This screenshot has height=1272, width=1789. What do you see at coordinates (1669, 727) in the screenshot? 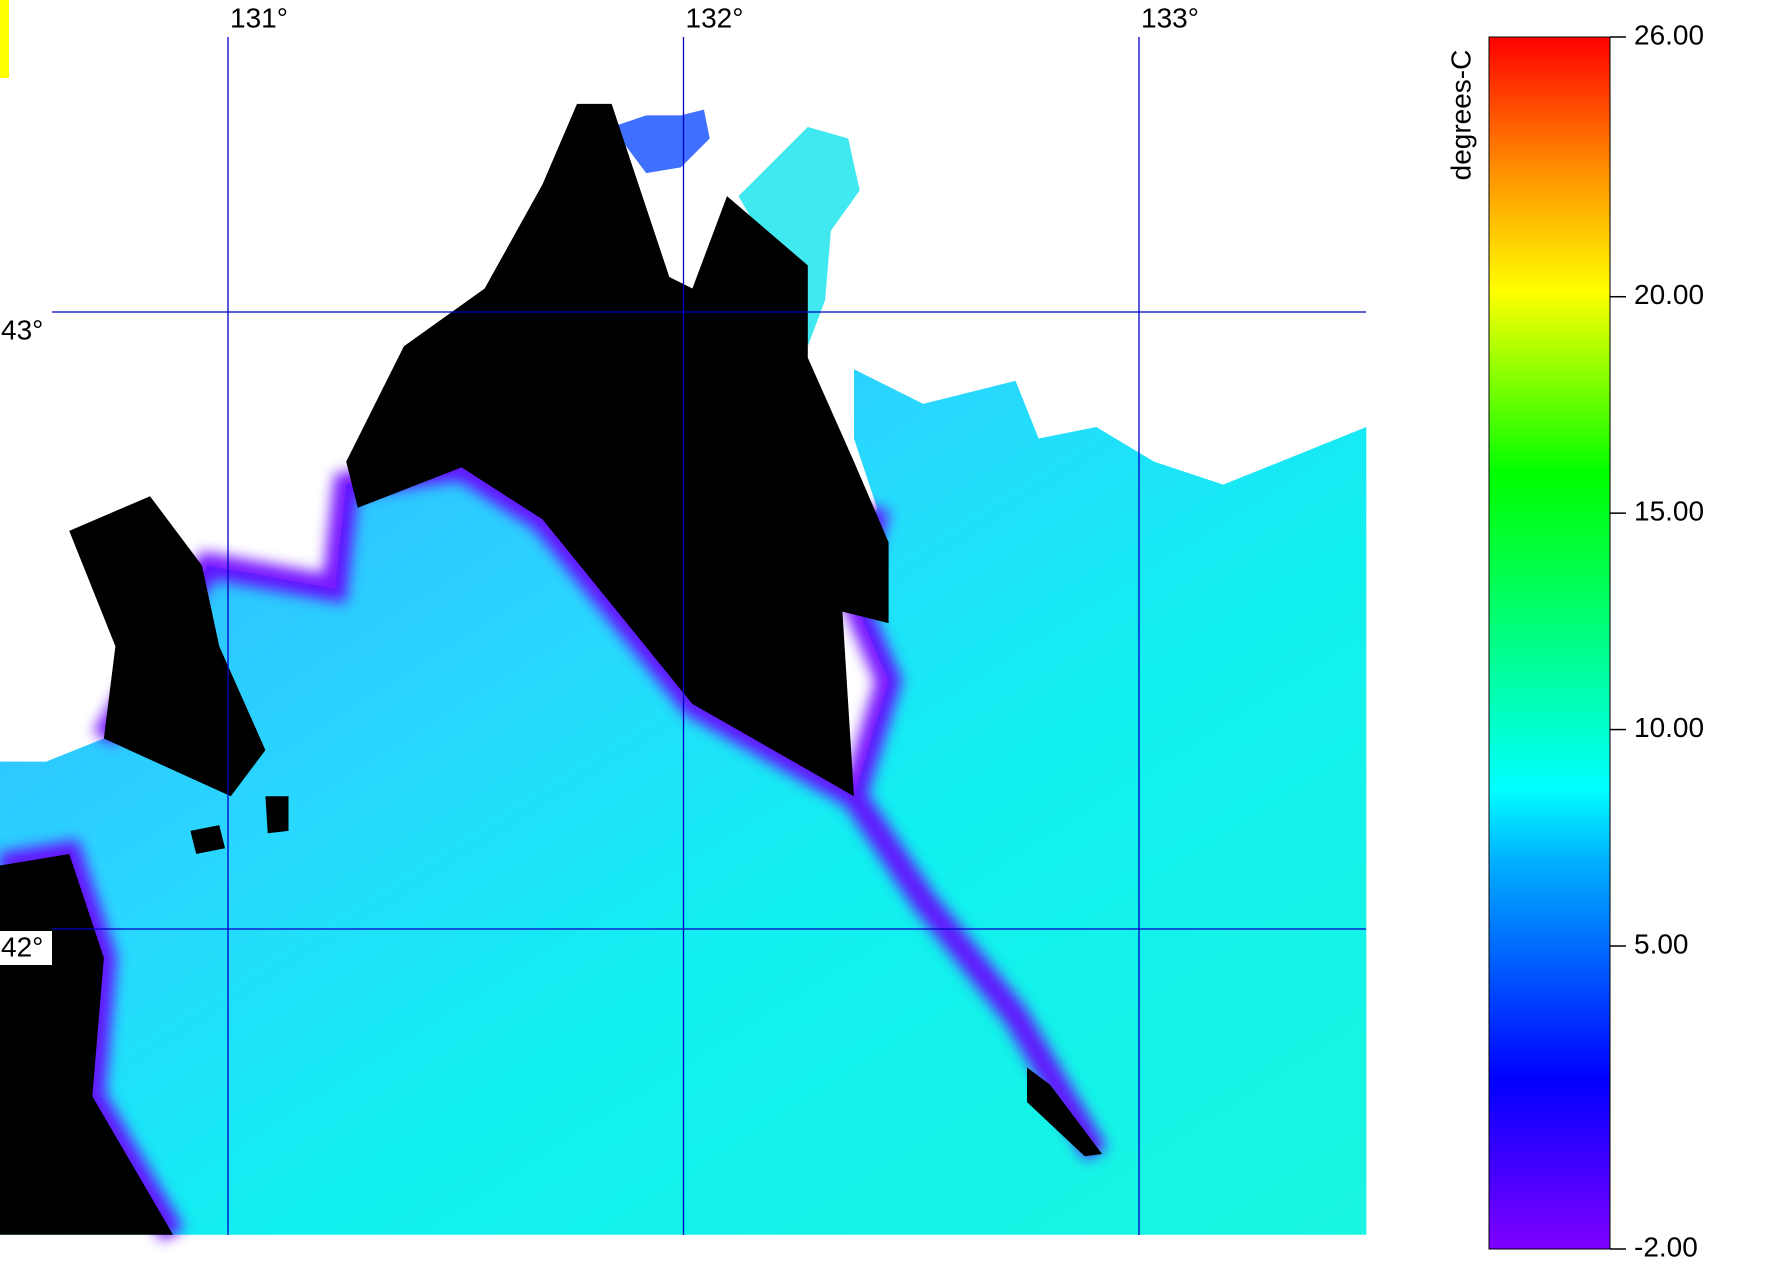
I see `colorbar-tick-label: 10.00` at bounding box center [1669, 727].